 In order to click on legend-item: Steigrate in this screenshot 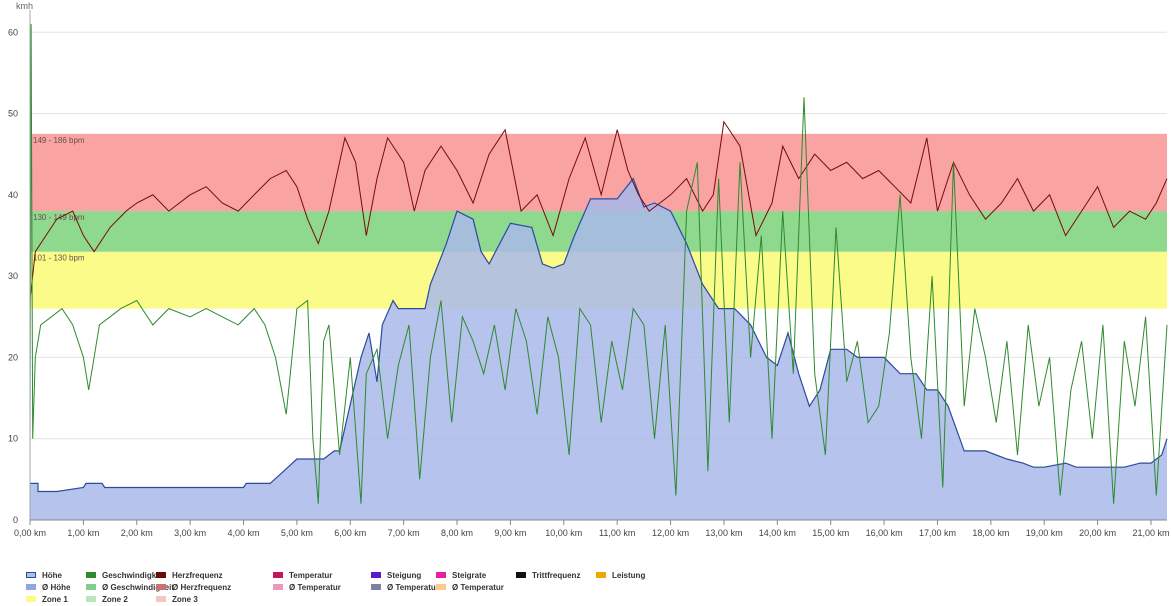, I will do `click(461, 575)`.